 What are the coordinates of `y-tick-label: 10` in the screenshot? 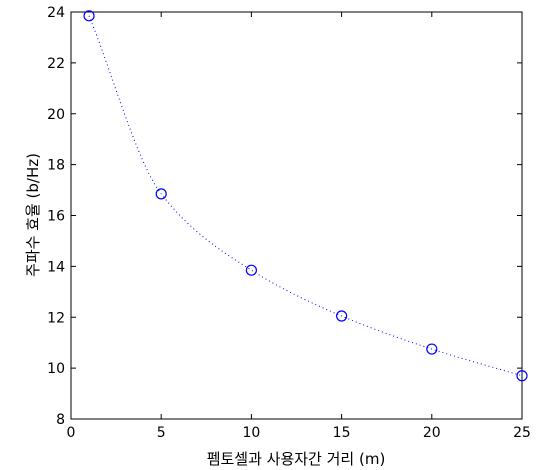 It's located at (56, 369).